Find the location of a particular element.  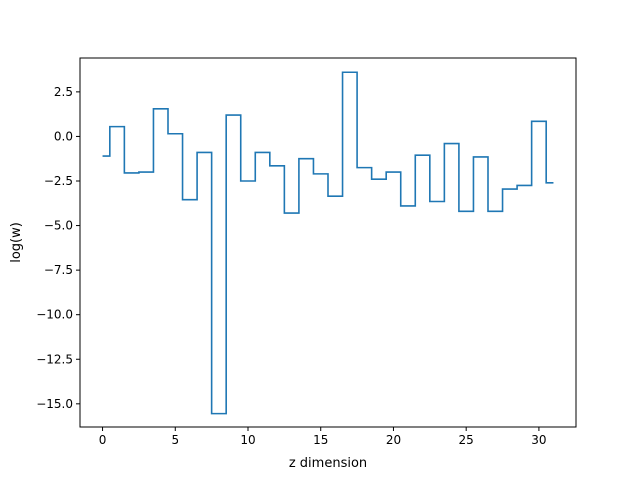

x-tick-label: 15 is located at coordinates (320, 440).